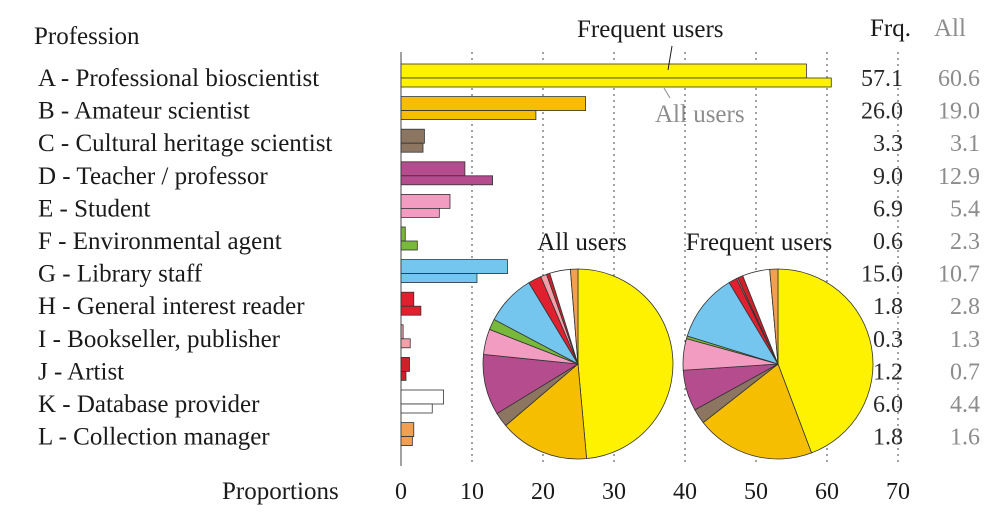 The width and height of the screenshot is (1000, 515). I want to click on frequent-users-pointer, so click(670, 58).